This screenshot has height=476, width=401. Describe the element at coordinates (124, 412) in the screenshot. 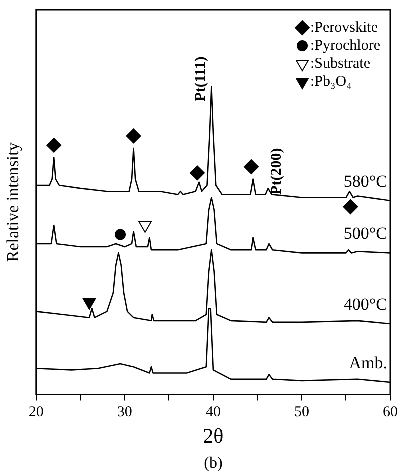

I see `x-tick-label: 30` at that location.